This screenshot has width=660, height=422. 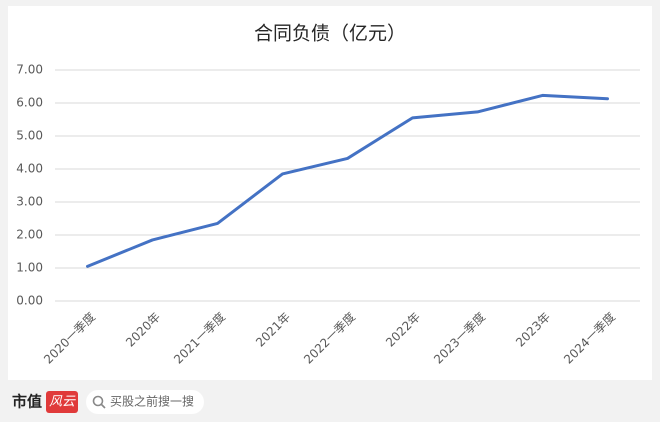 What do you see at coordinates (29, 301) in the screenshot?
I see `y-tick-label: 0.00` at bounding box center [29, 301].